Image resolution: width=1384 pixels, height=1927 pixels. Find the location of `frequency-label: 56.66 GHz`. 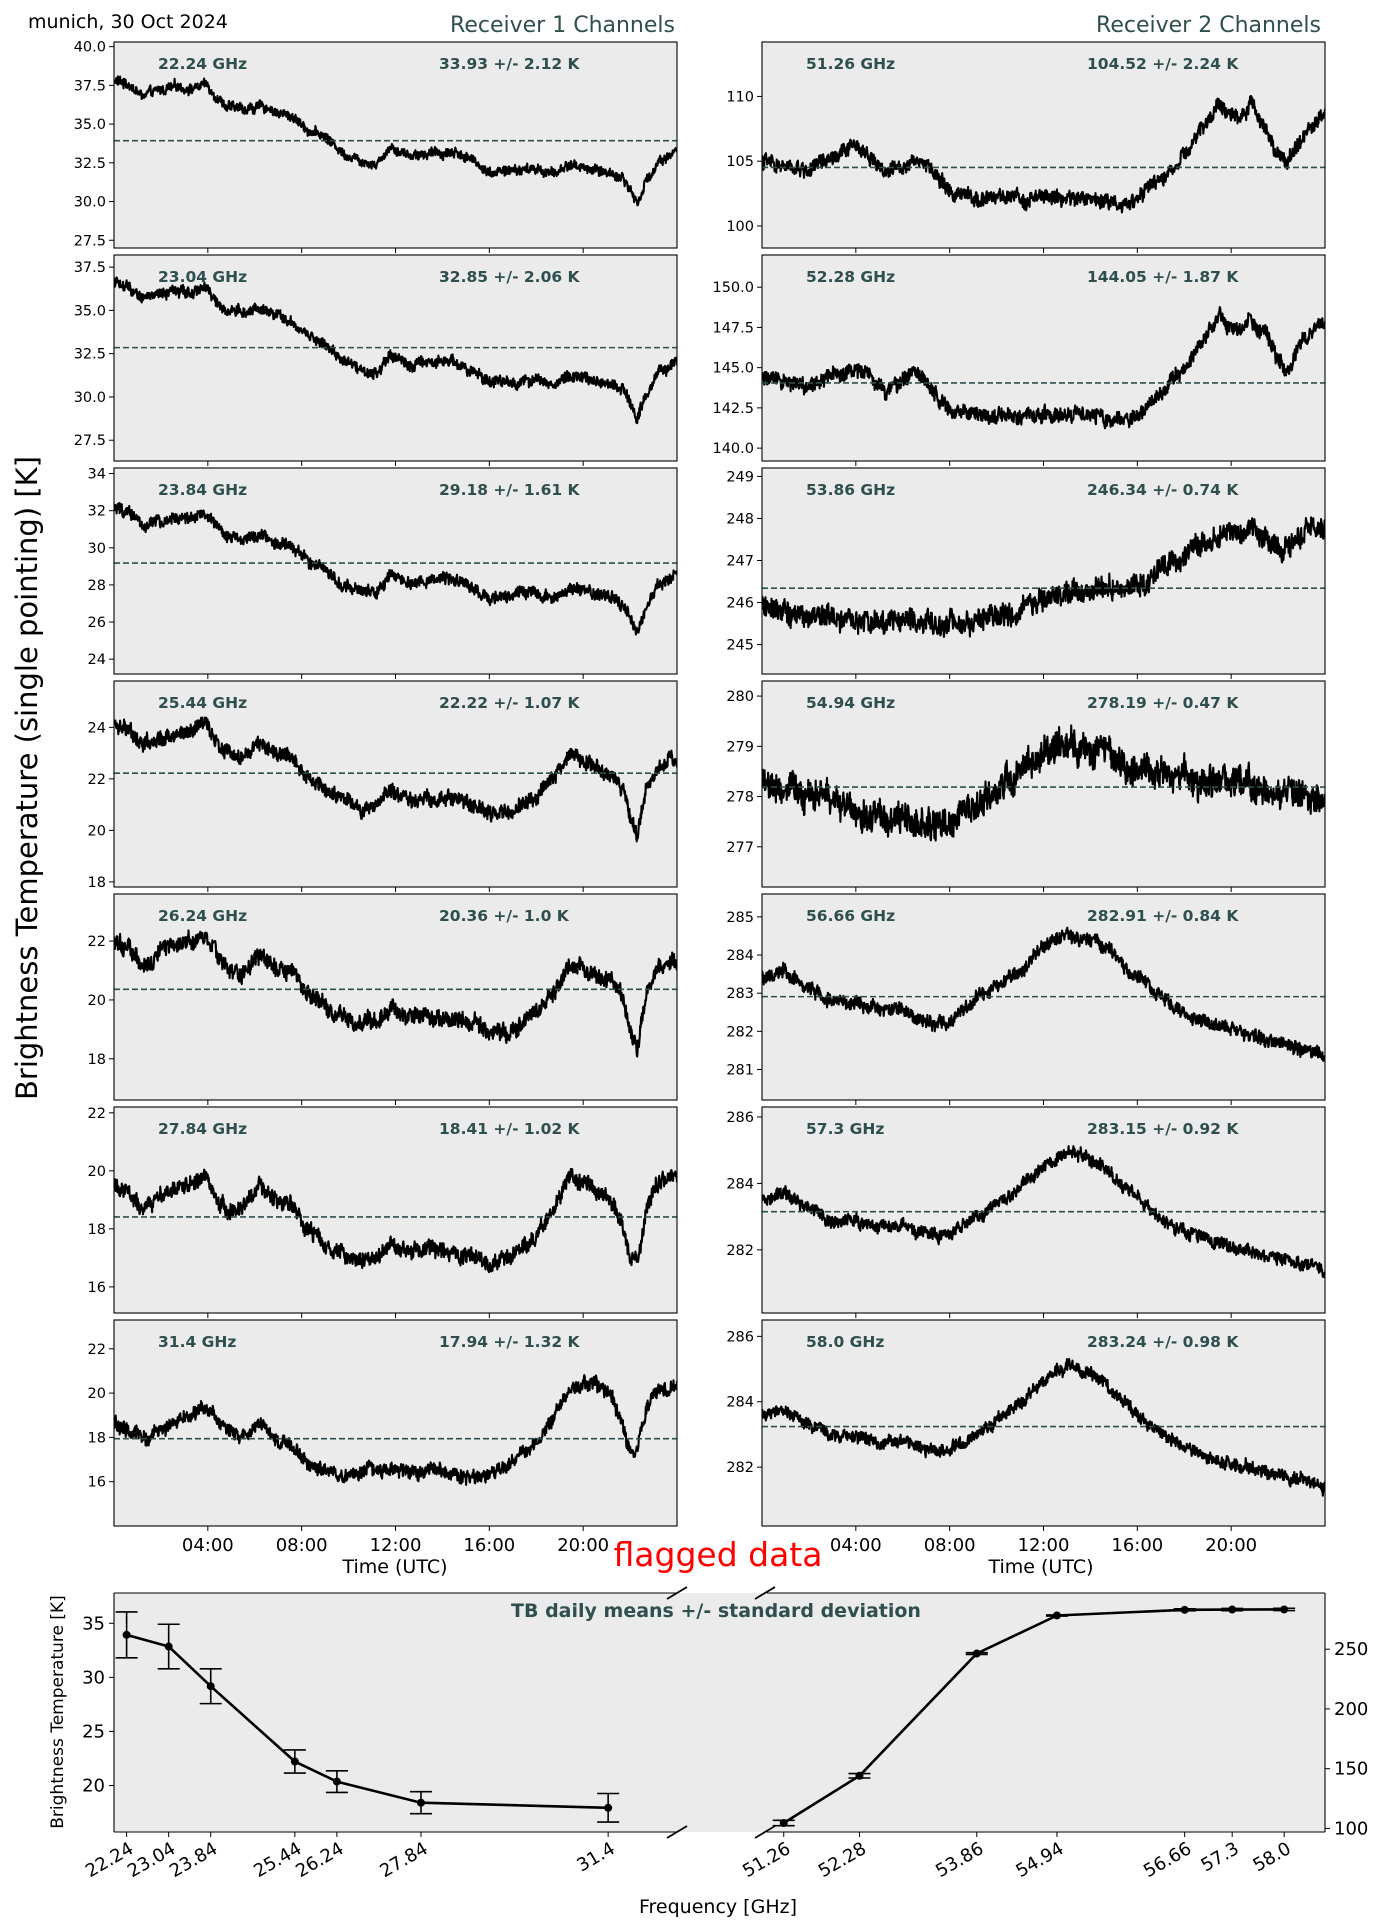

frequency-label: 56.66 GHz is located at coordinates (850, 916).